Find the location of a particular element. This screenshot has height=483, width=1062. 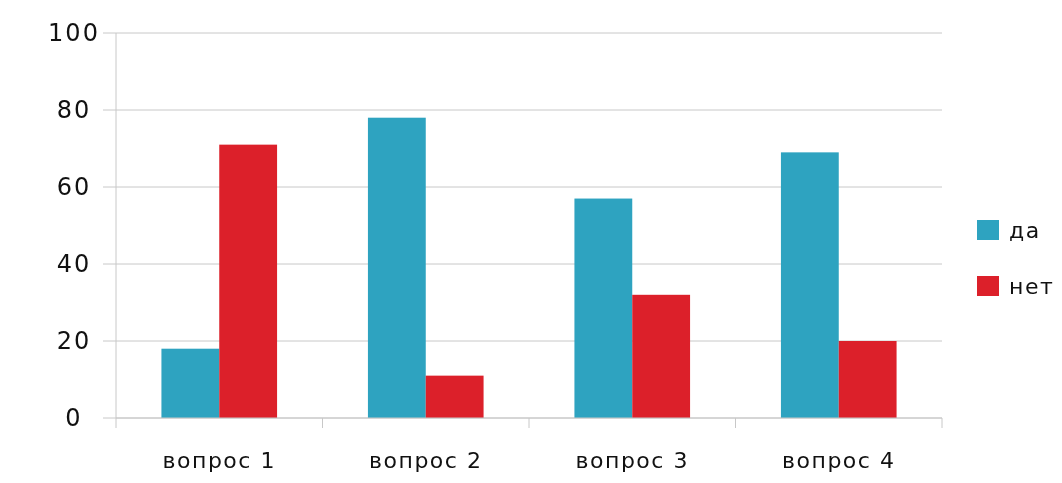

y-tick-label: 20 is located at coordinates (74, 341).